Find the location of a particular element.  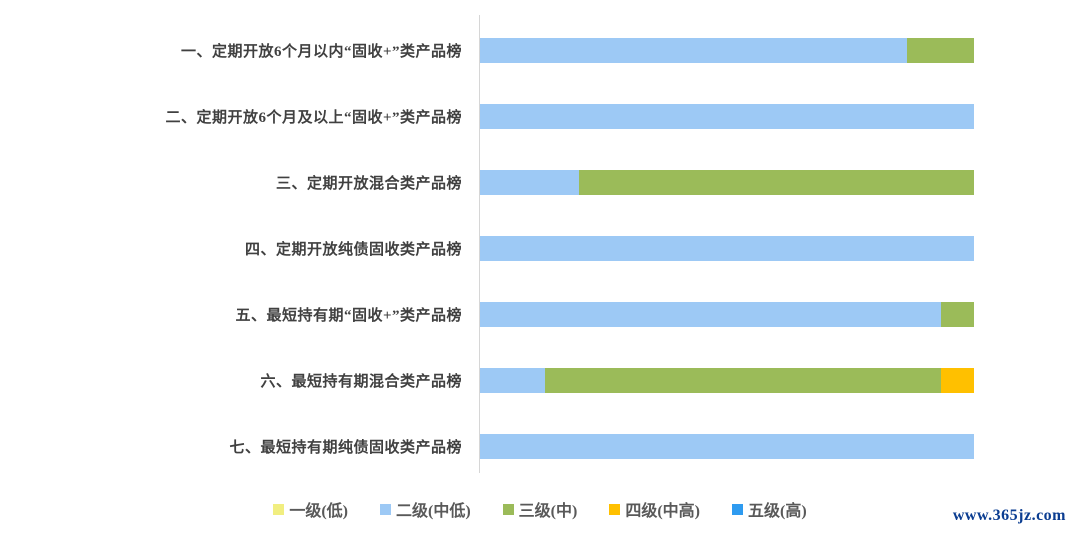

category-label: 一、定期开放6个月以内“固收+”类产品榜 is located at coordinates (321, 51).